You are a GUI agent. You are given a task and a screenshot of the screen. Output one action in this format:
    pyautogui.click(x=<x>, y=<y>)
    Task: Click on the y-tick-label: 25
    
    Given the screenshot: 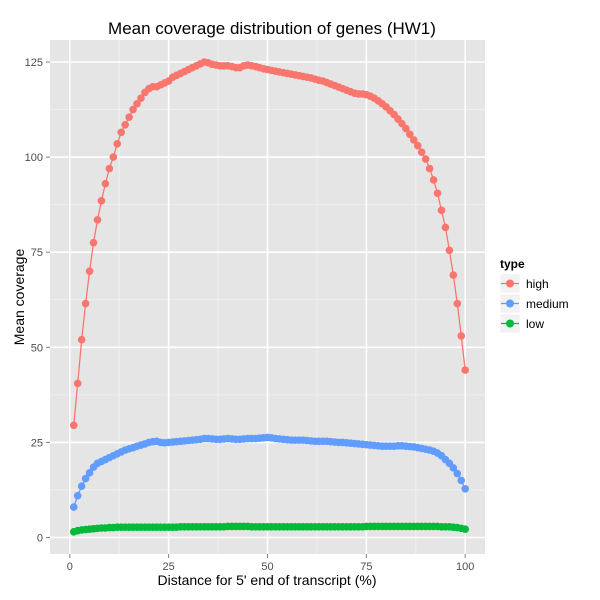 What is the action you would take?
    pyautogui.click(x=37, y=443)
    